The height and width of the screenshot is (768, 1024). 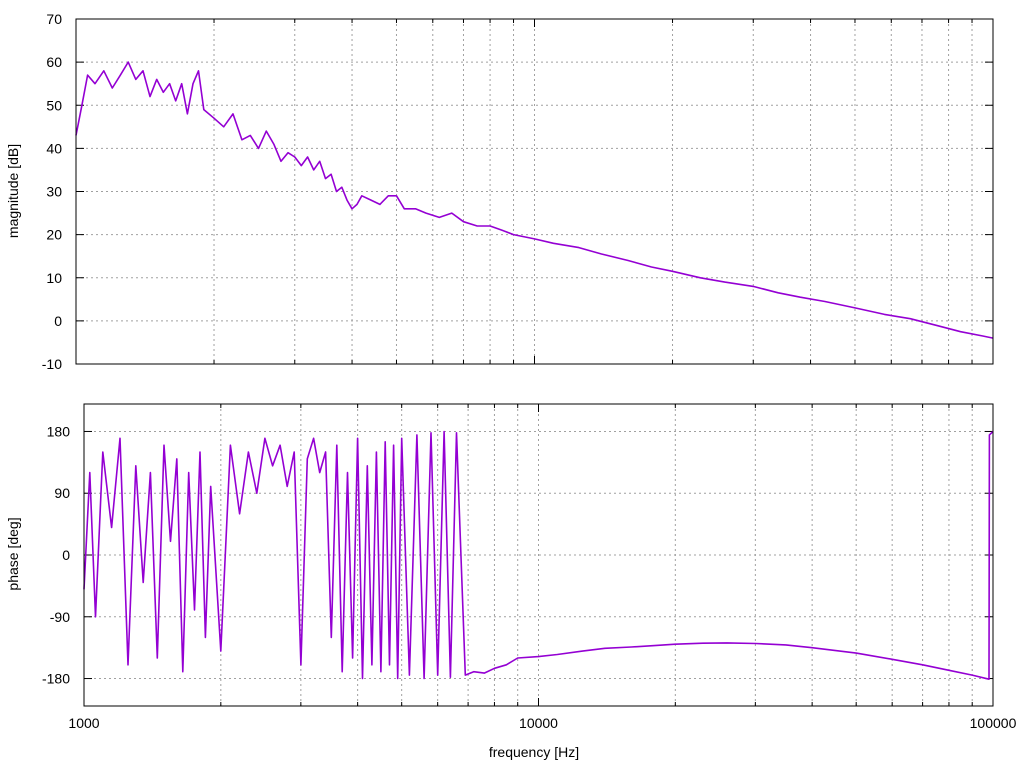 I want to click on magnitude-y-tick-label: 0, so click(x=58, y=321).